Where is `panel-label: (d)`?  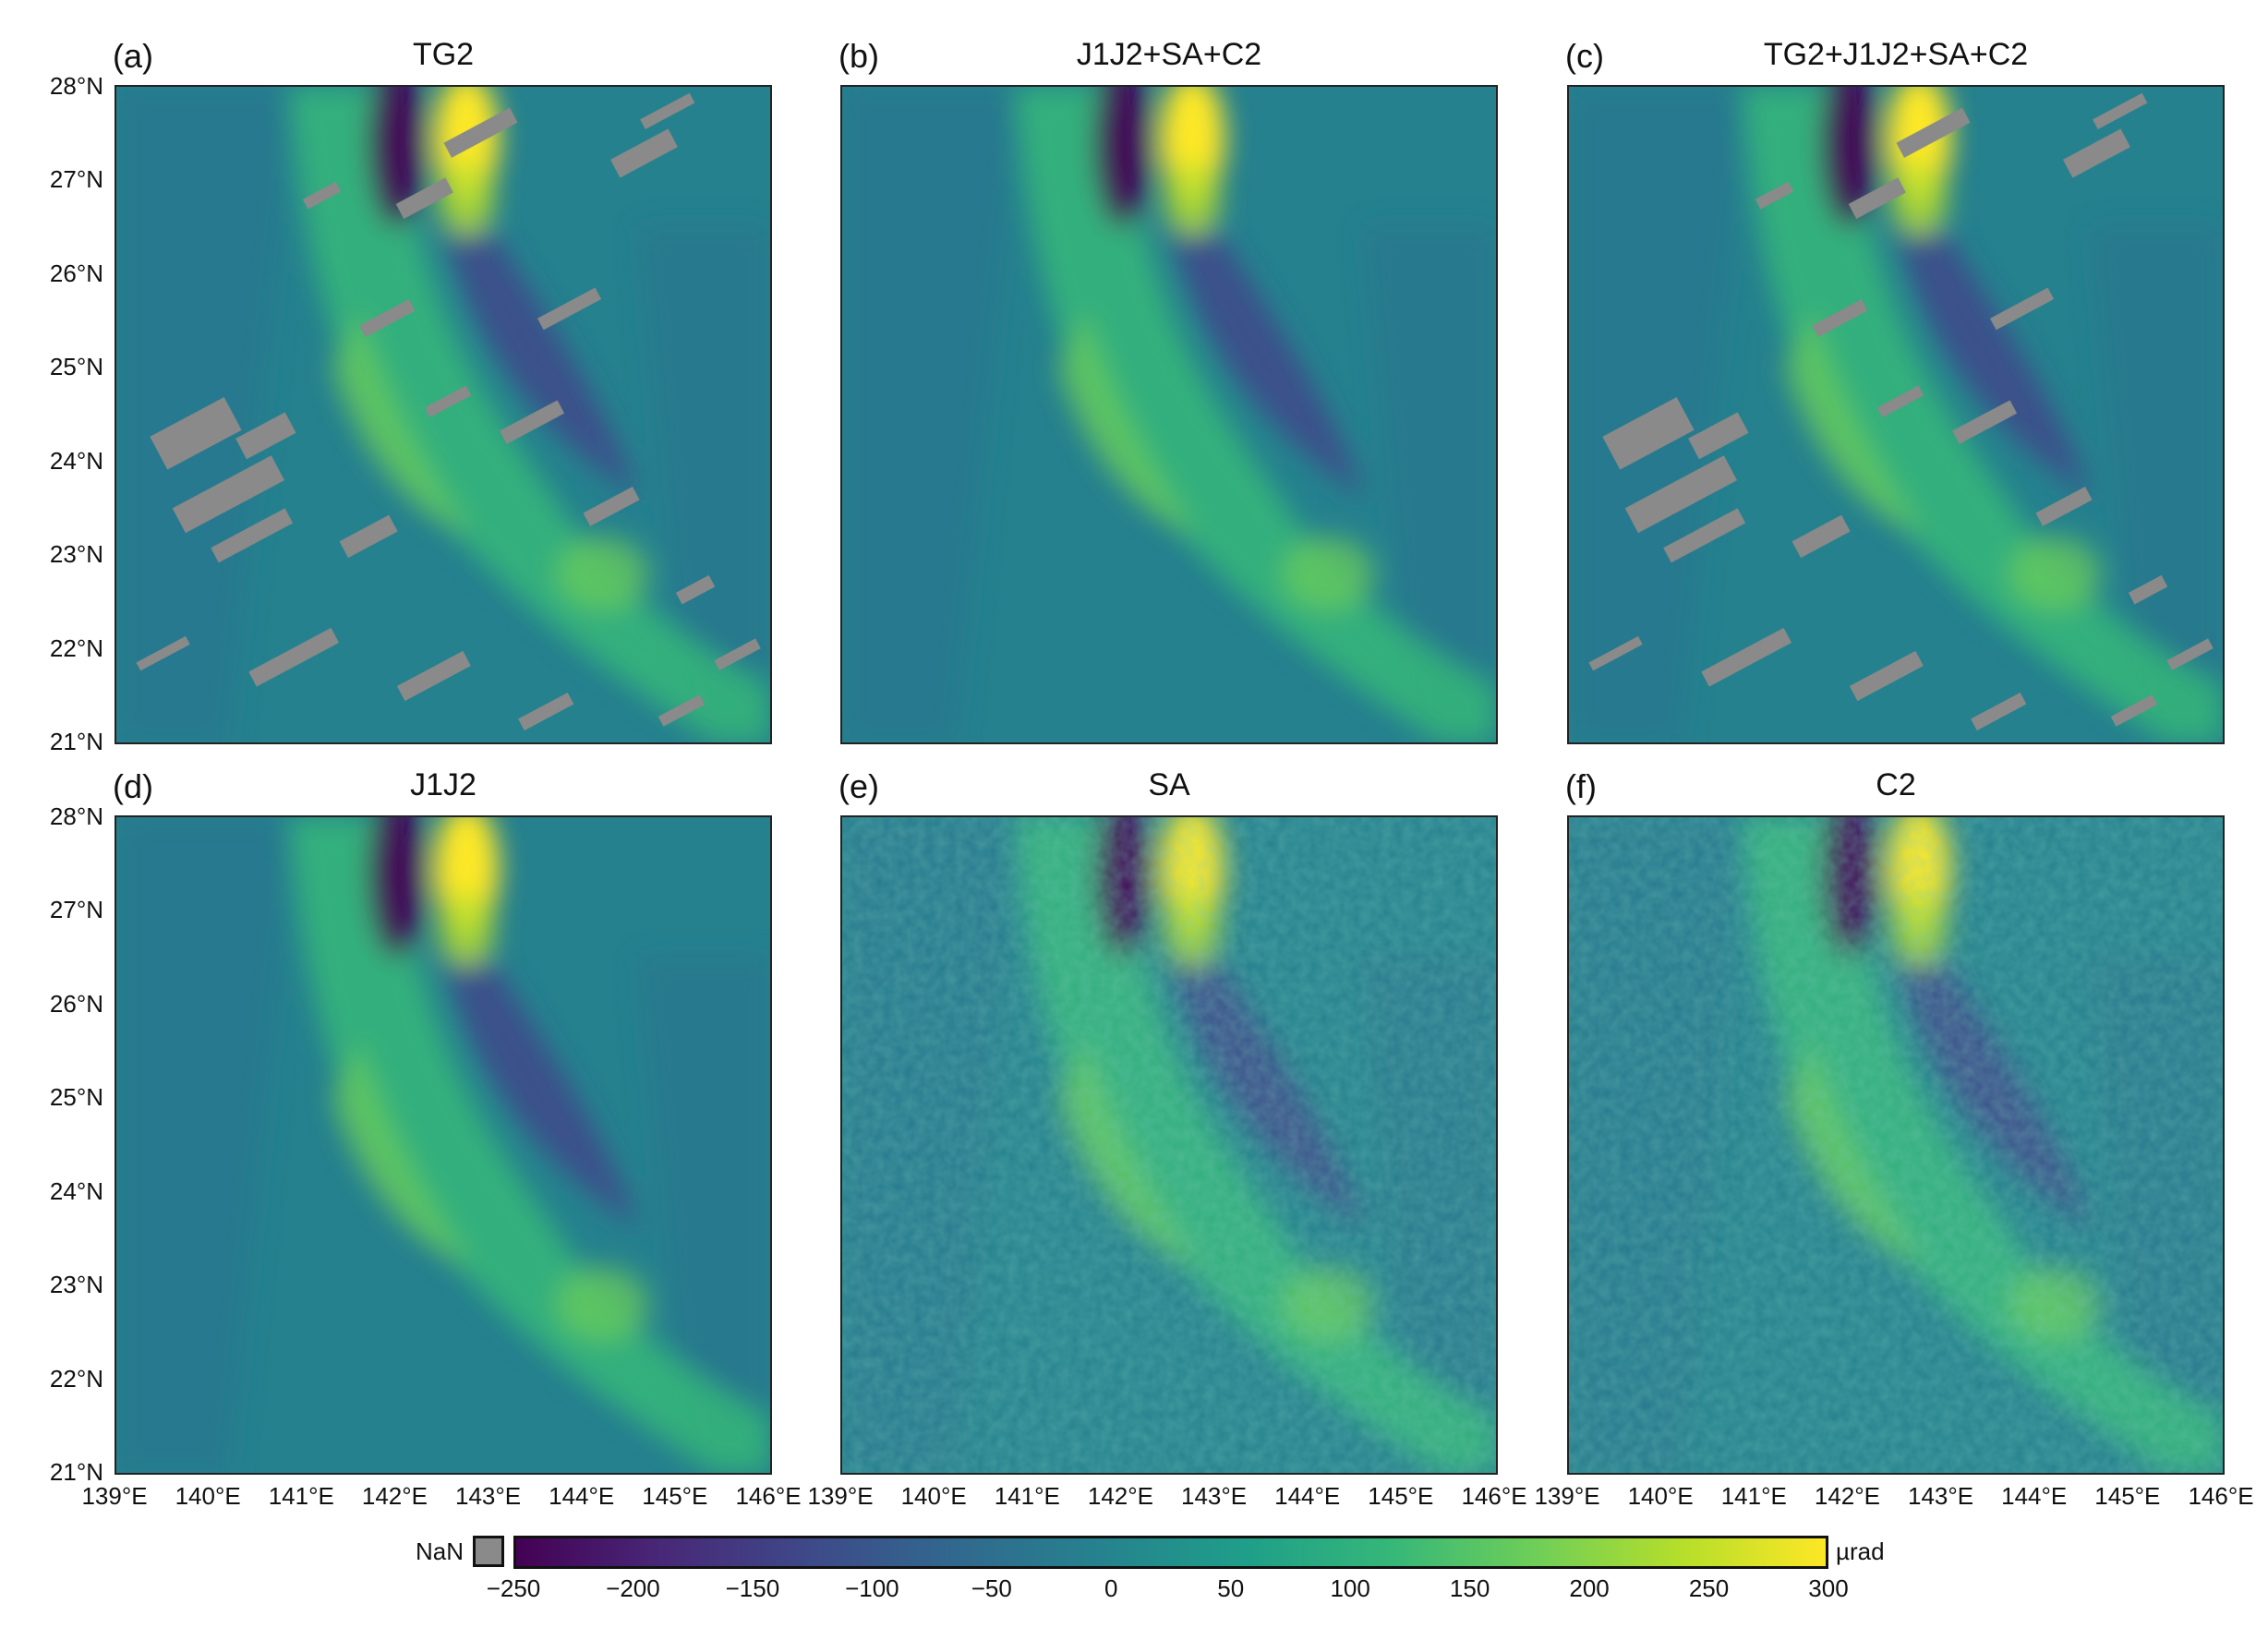 panel-label: (d) is located at coordinates (133, 786).